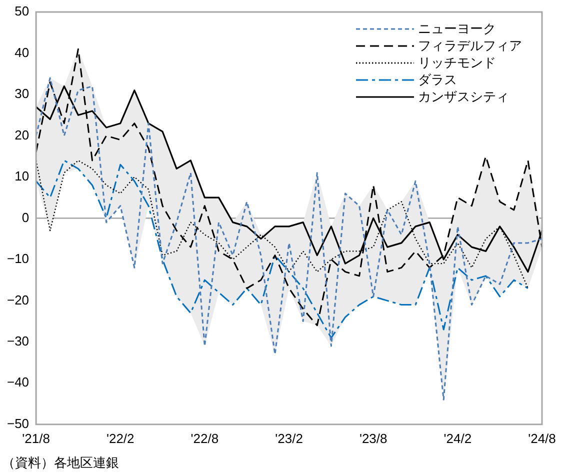 This screenshot has width=566, height=475. I want to click on x-tick-label: '22/8, so click(204, 438).